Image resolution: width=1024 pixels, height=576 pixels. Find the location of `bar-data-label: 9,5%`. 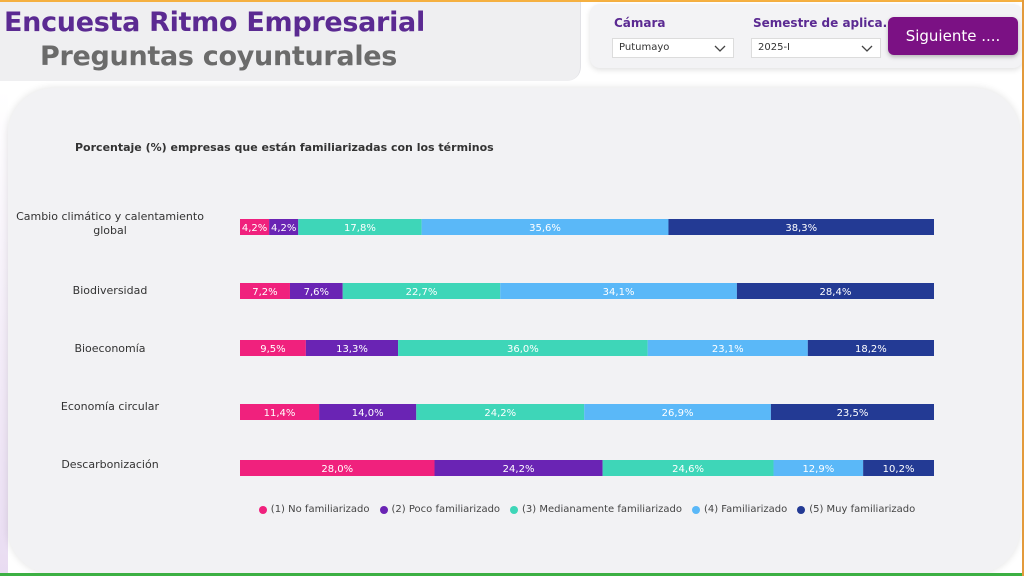

bar-data-label: 9,5% is located at coordinates (272, 349).